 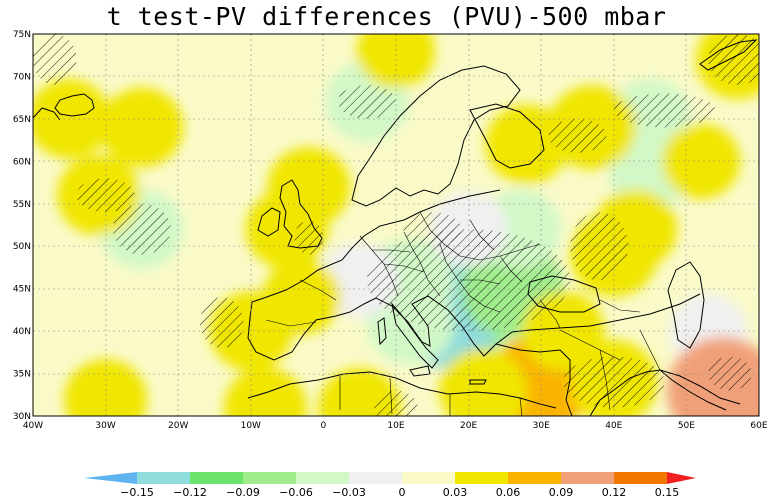 What do you see at coordinates (468, 426) in the screenshot?
I see `lon-tick-label: 20E` at bounding box center [468, 426].